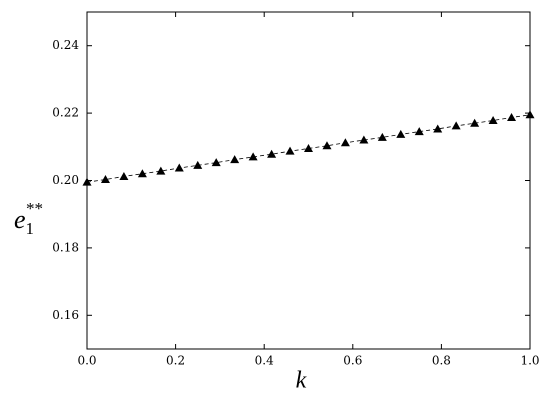 The image size is (550, 402). What do you see at coordinates (86, 361) in the screenshot?
I see `x-tick-label: 0.0` at bounding box center [86, 361].